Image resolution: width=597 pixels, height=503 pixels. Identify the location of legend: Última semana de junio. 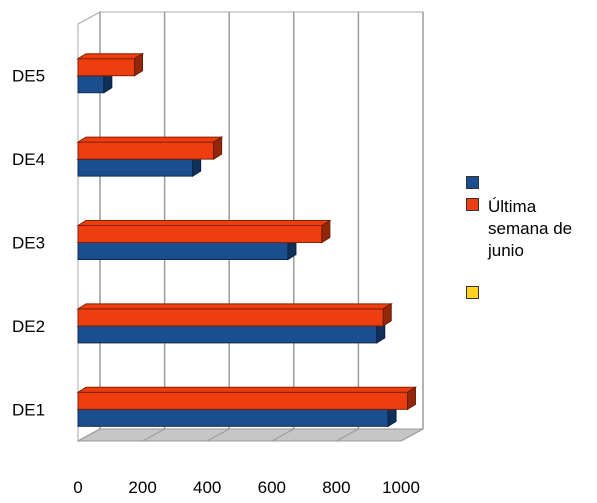
(531, 240).